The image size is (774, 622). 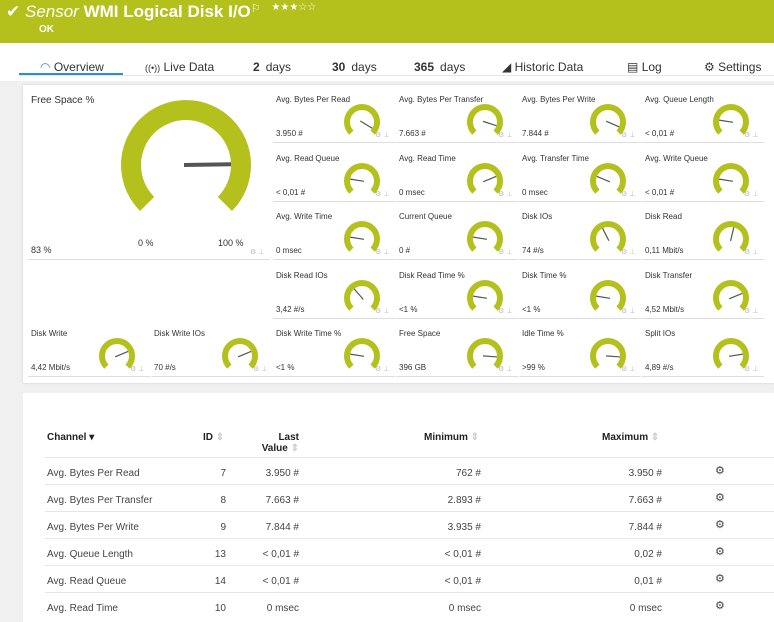 What do you see at coordinates (272, 67) in the screenshot?
I see `tab-2-days: 2 days` at bounding box center [272, 67].